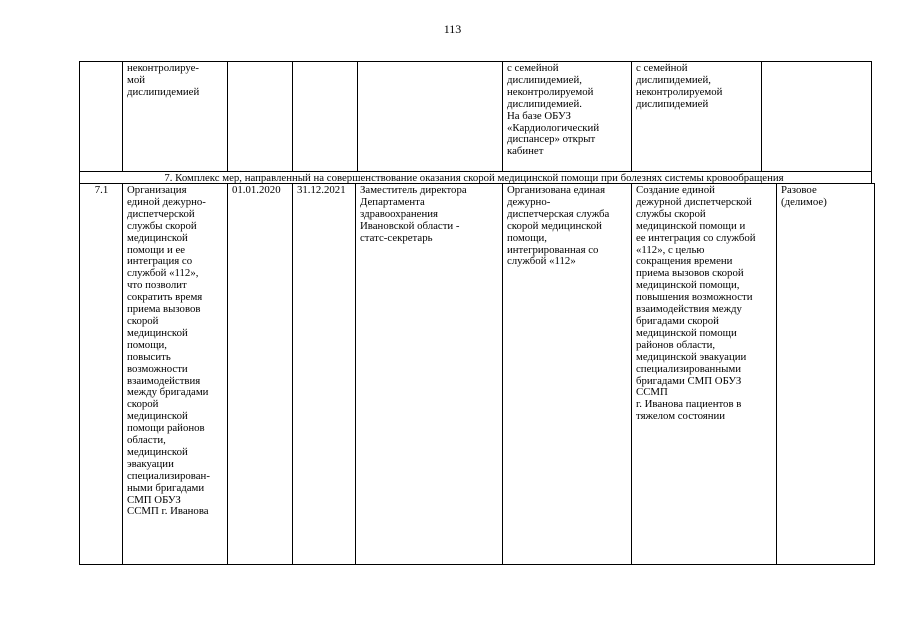 Image resolution: width=905 pixels, height=640 pixels. Describe the element at coordinates (816, 116) in the screenshot. I see `cell-type` at that location.